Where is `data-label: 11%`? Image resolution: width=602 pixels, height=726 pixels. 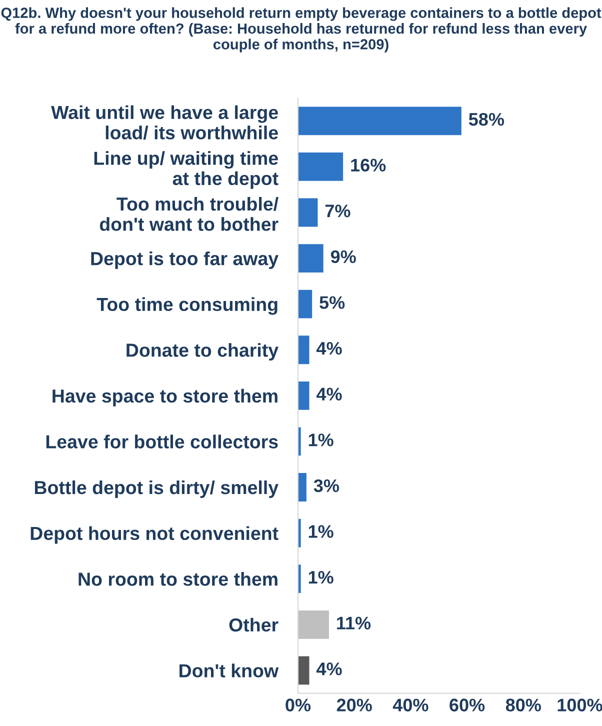 data-label: 11% is located at coordinates (354, 623).